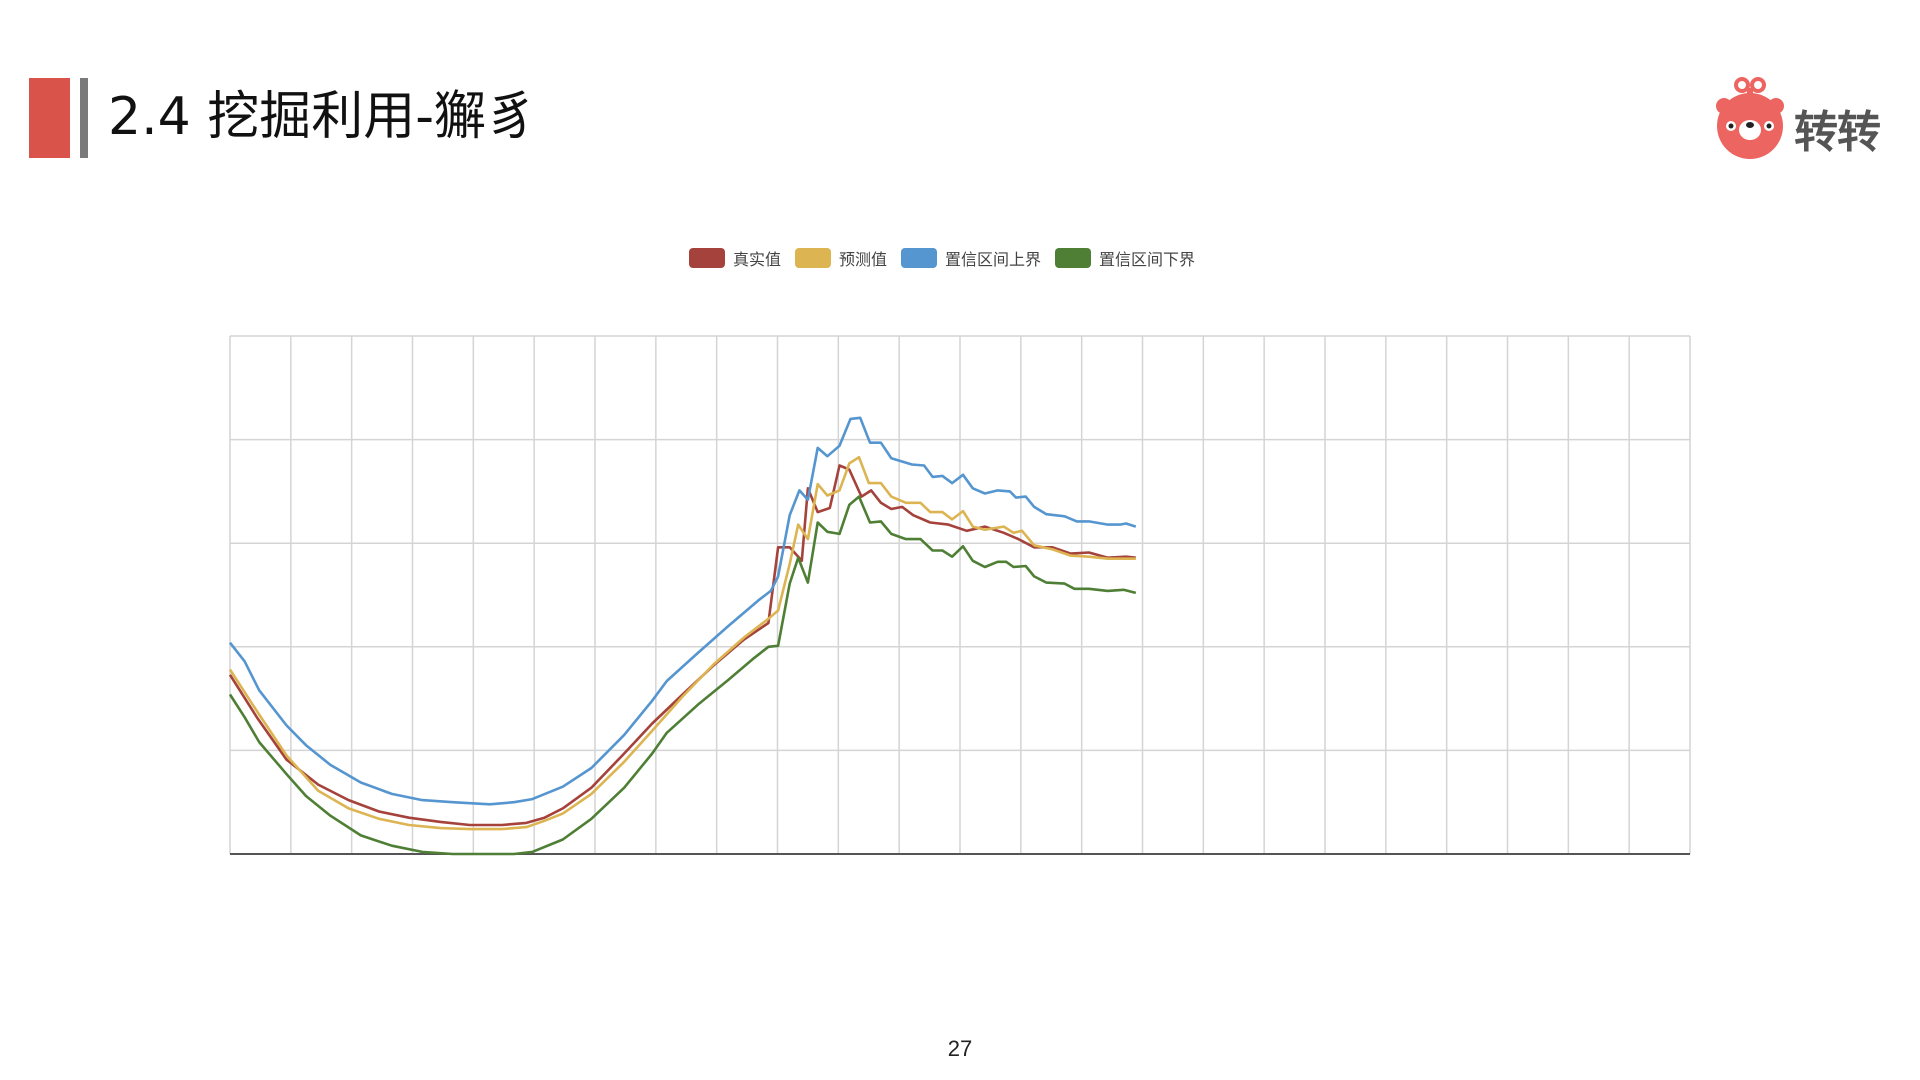 This screenshot has height=1080, width=1920. What do you see at coordinates (756, 260) in the screenshot?
I see `legend-label: 真实值` at bounding box center [756, 260].